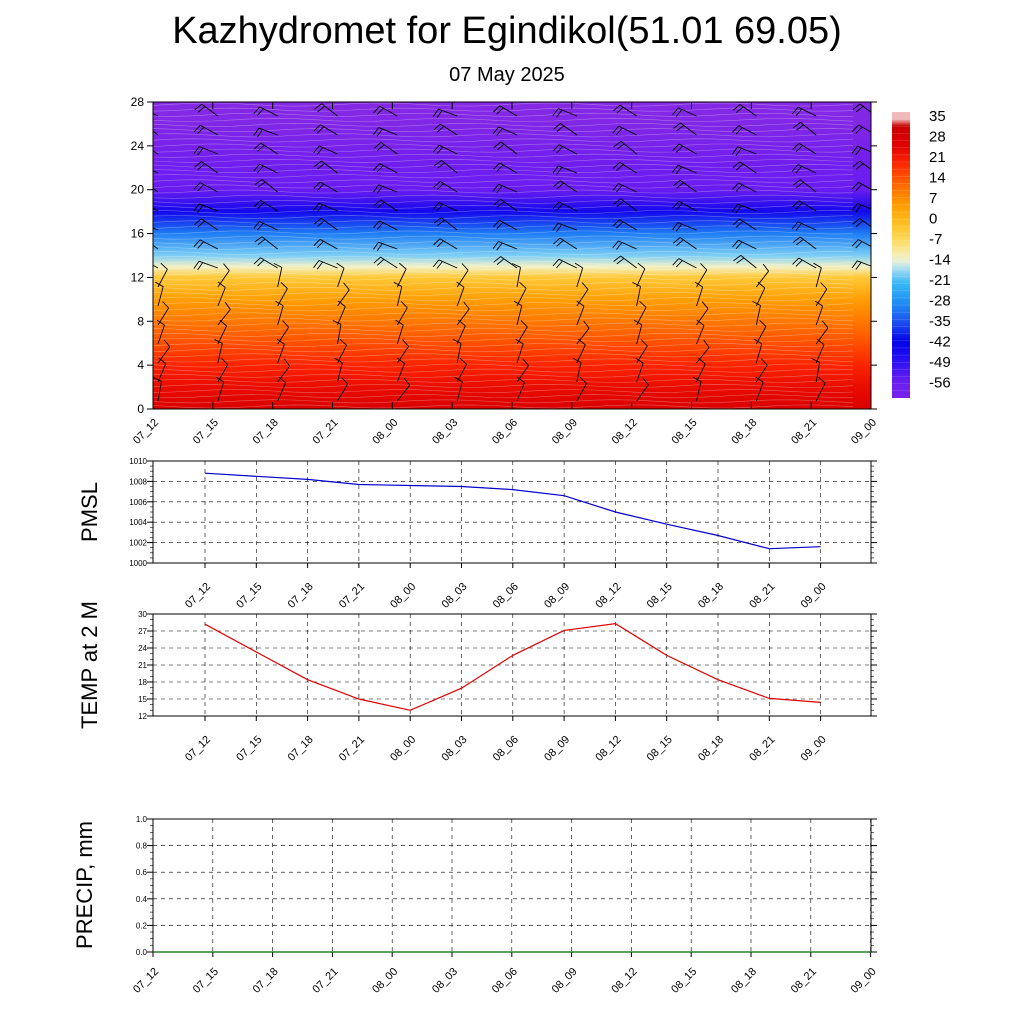 This screenshot has height=1024, width=1024. I want to click on colorbar-label: -42, so click(940, 342).